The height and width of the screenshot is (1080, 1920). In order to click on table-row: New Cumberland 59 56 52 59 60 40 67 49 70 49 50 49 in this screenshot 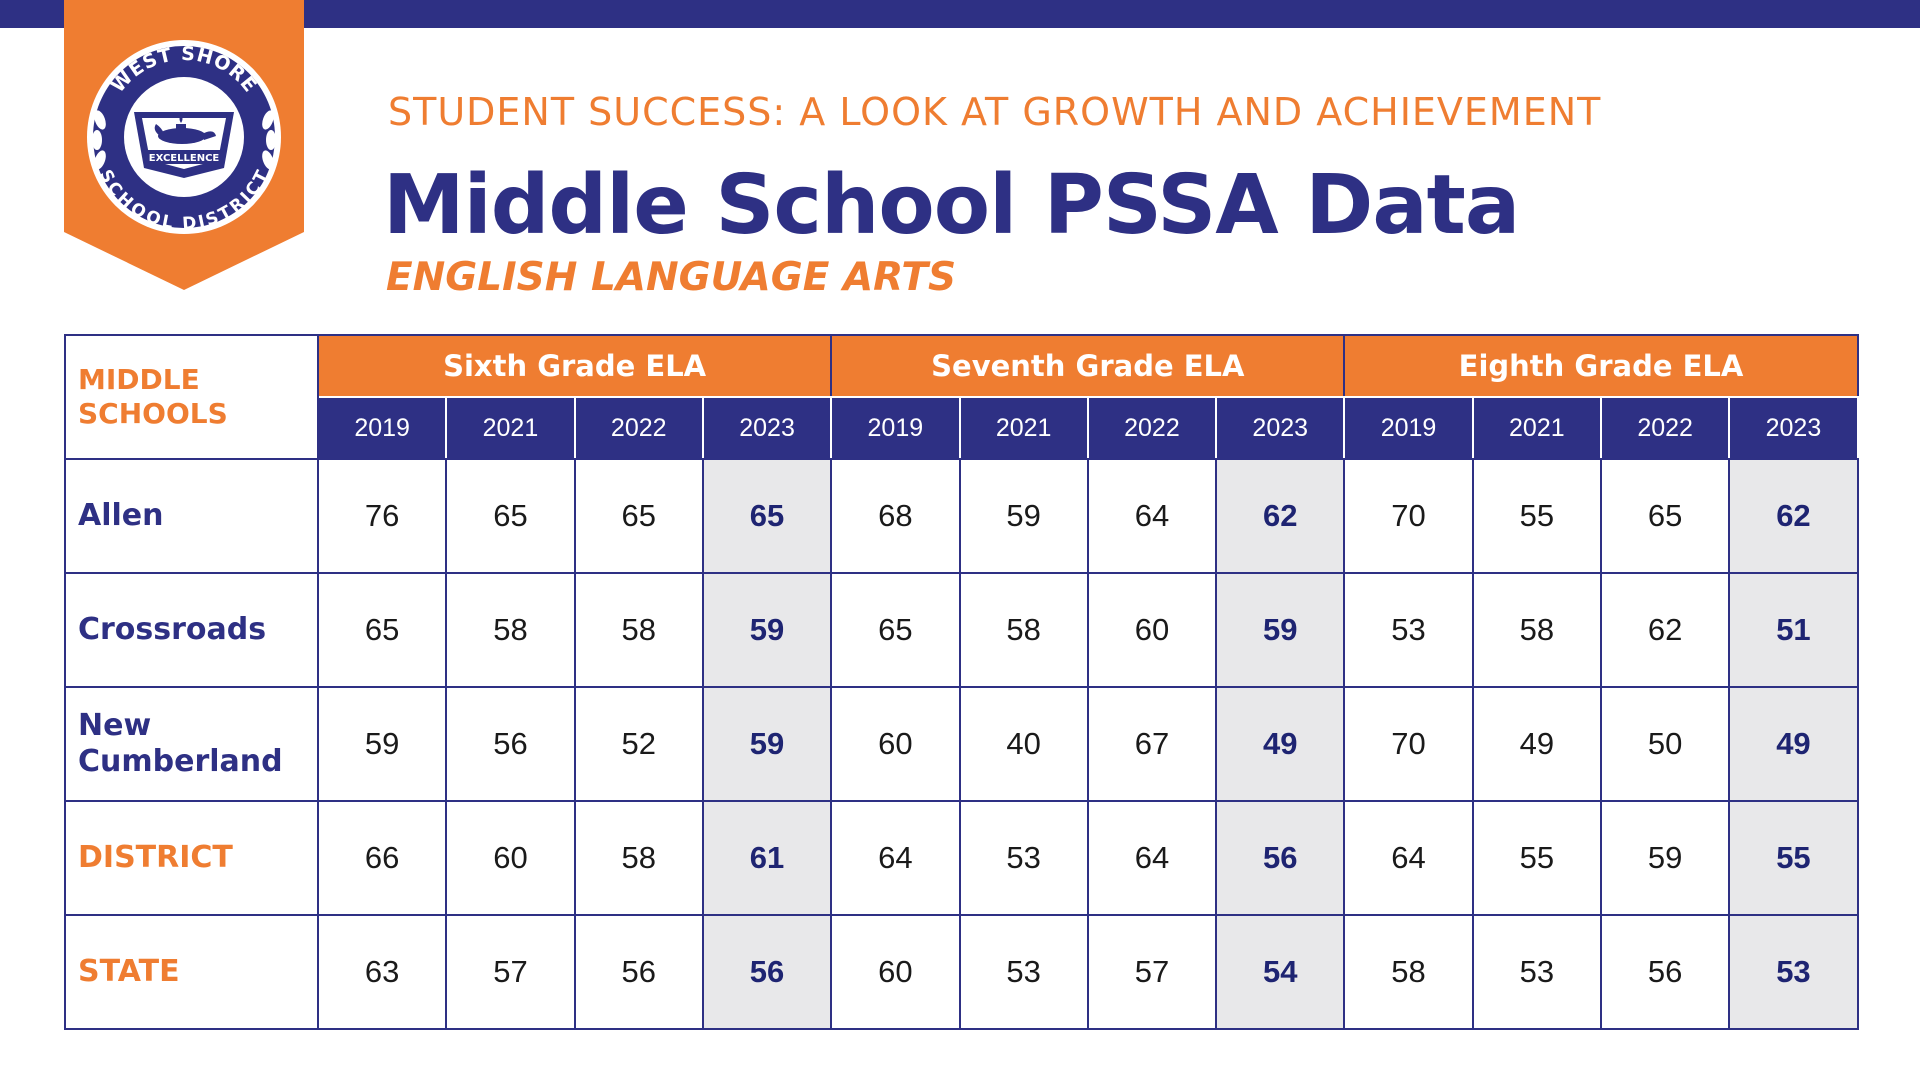, I will do `click(961, 744)`.